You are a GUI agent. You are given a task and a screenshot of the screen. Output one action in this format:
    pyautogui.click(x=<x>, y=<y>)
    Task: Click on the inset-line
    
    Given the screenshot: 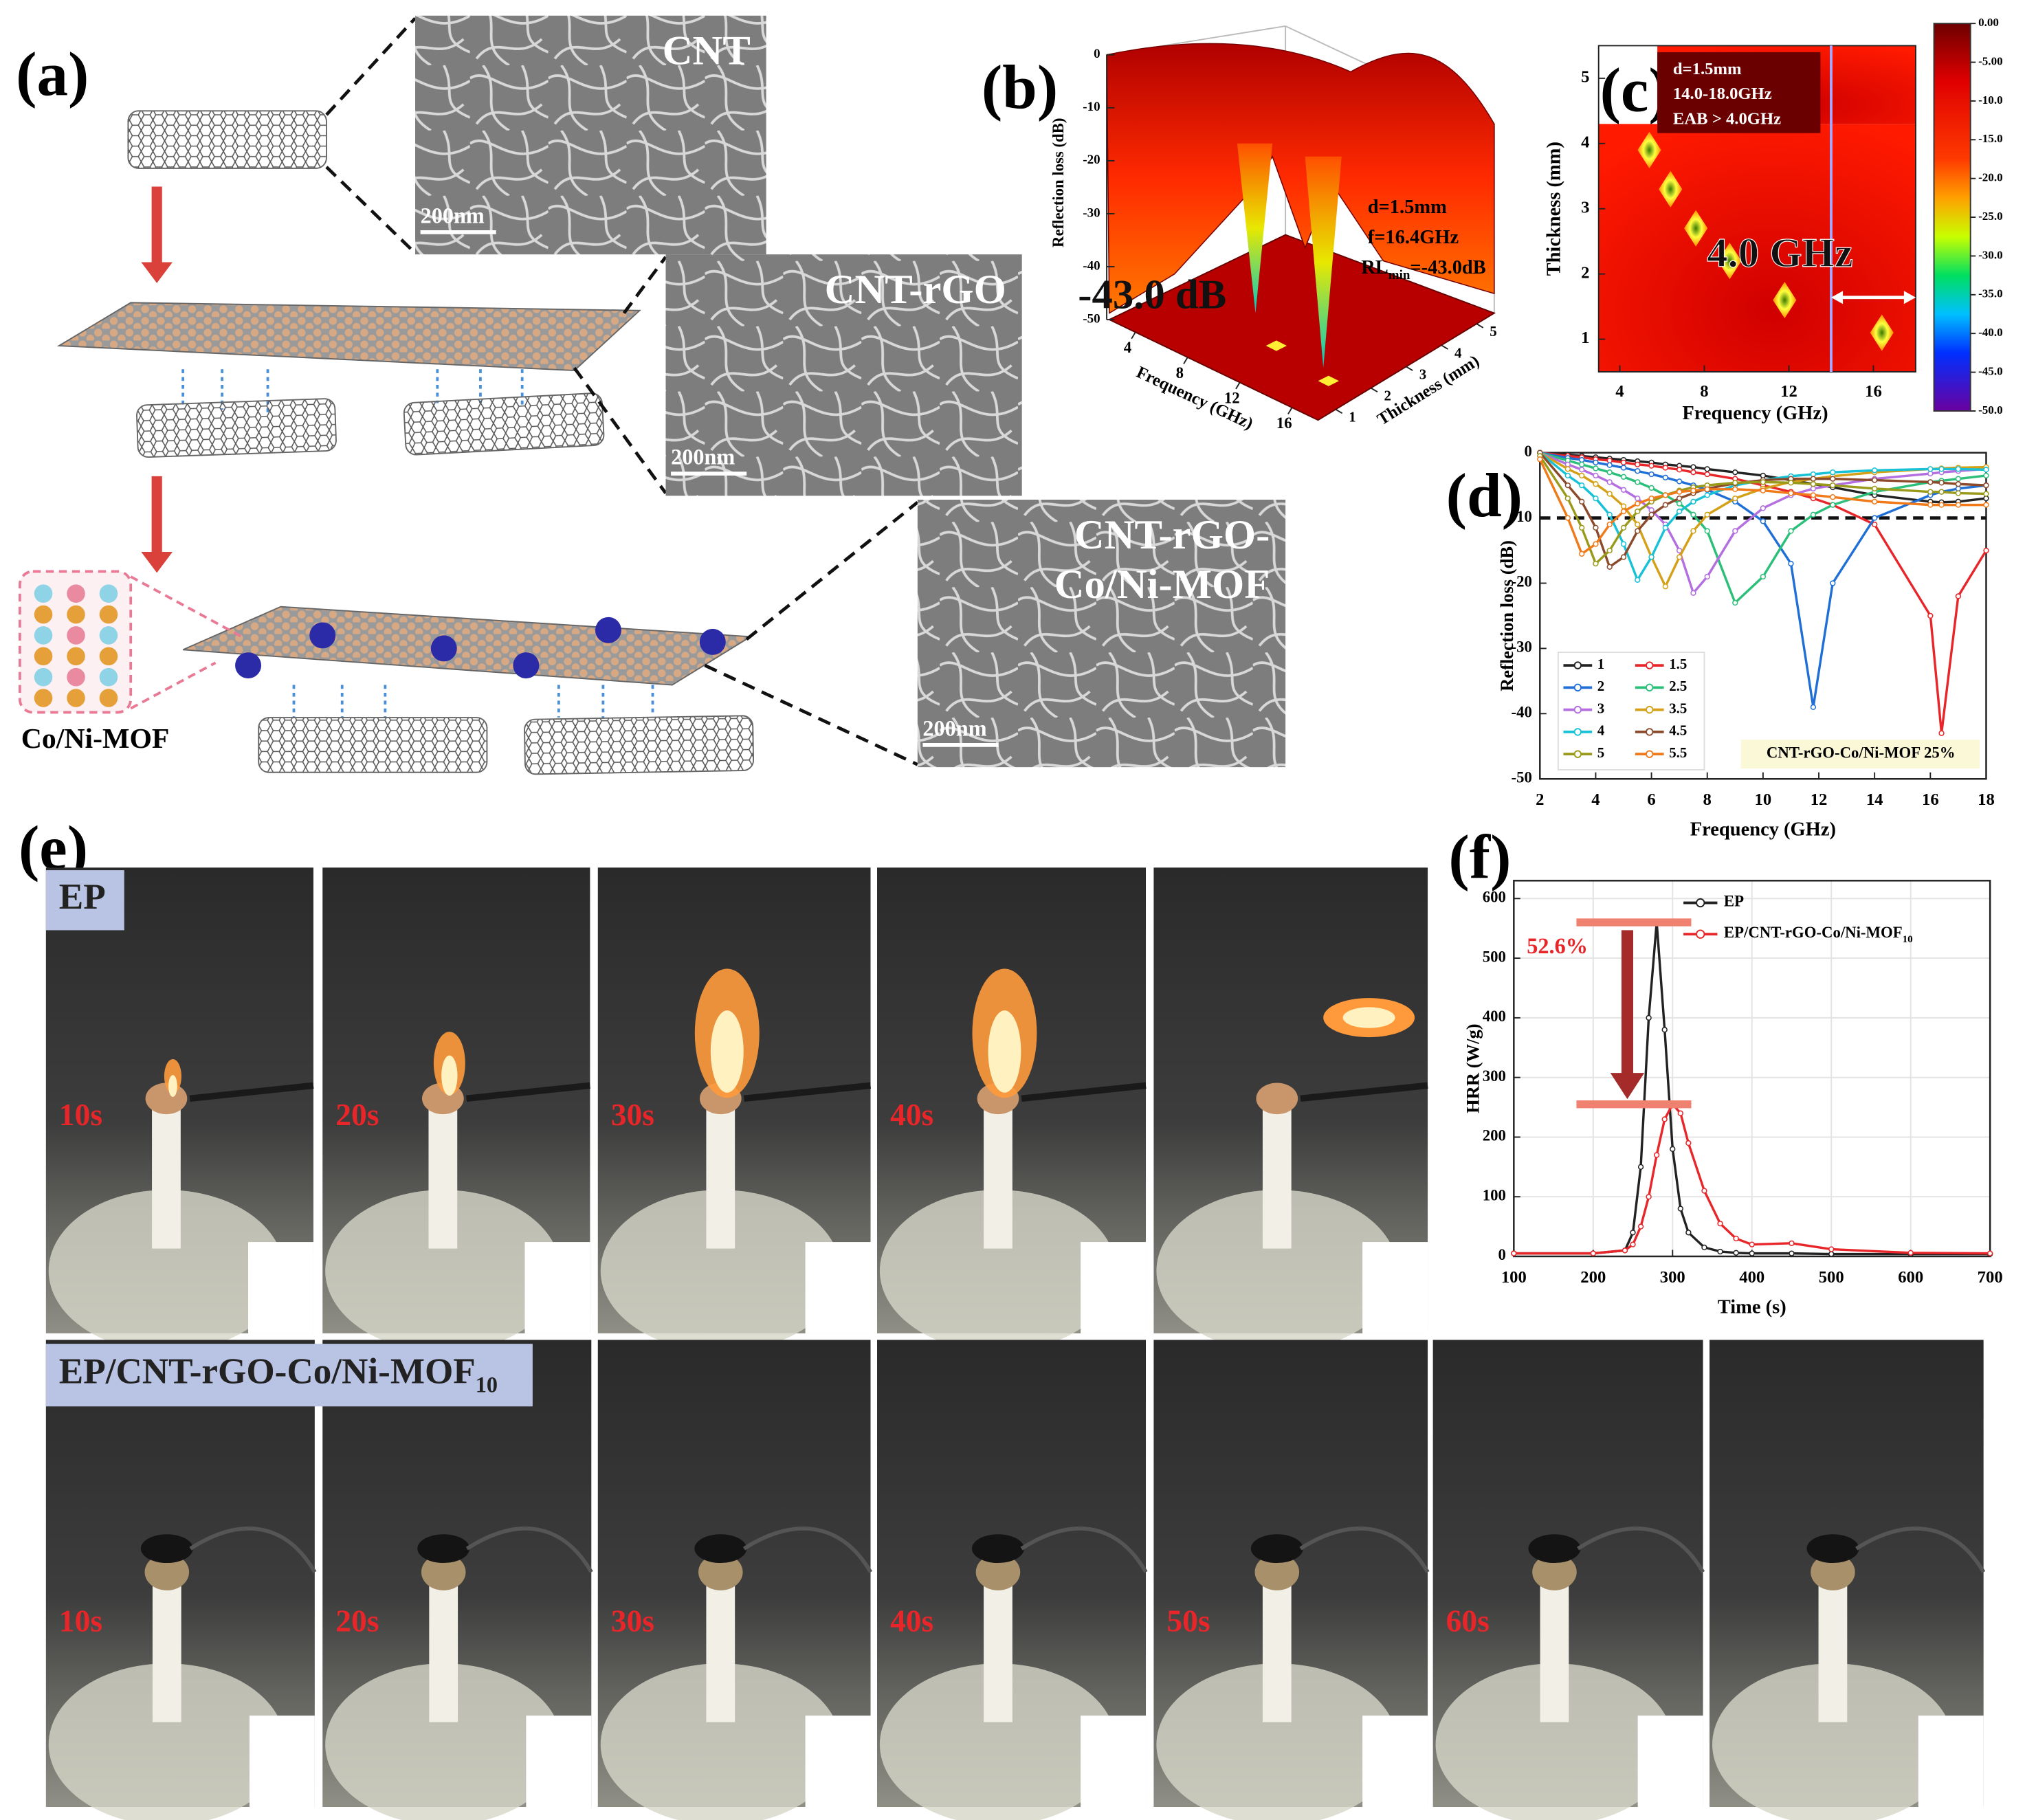 What is the action you would take?
    pyautogui.click(x=174, y=685)
    